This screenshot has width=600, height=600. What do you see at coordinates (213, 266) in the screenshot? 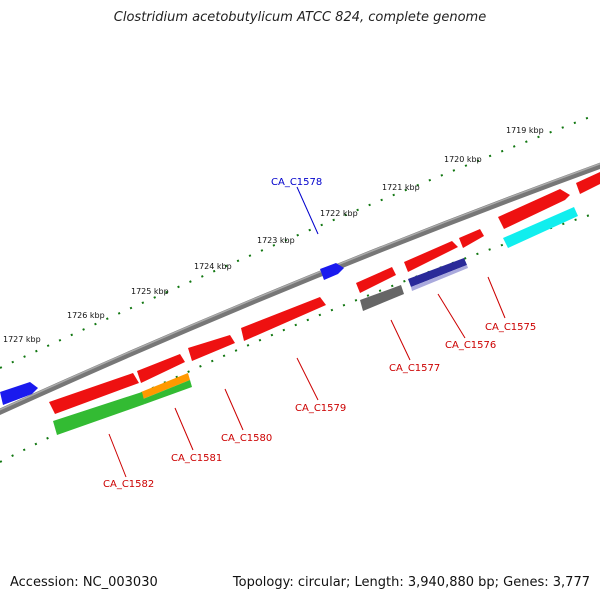
I see `scale-label: 1724 kbp` at bounding box center [213, 266].